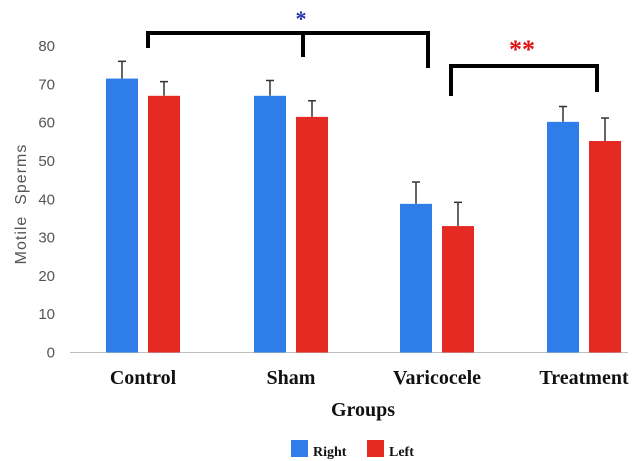 Image resolution: width=640 pixels, height=461 pixels. I want to click on category-label: Treatment, so click(584, 378).